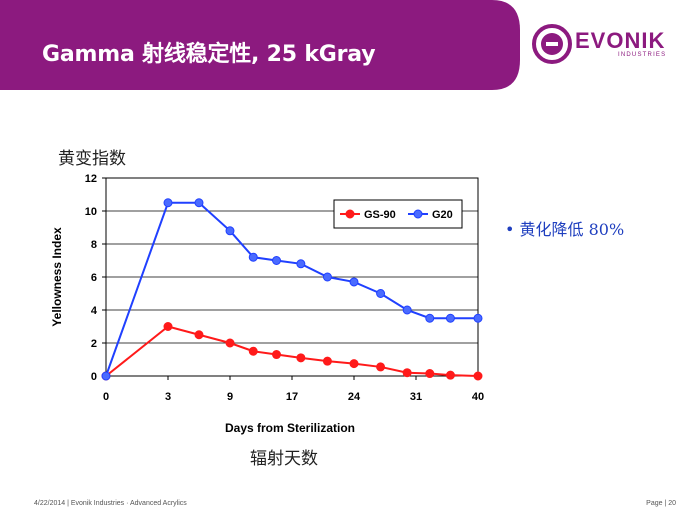 This screenshot has width=700, height=525. What do you see at coordinates (94, 377) in the screenshot?
I see `y-tick-label-0: 0` at bounding box center [94, 377].